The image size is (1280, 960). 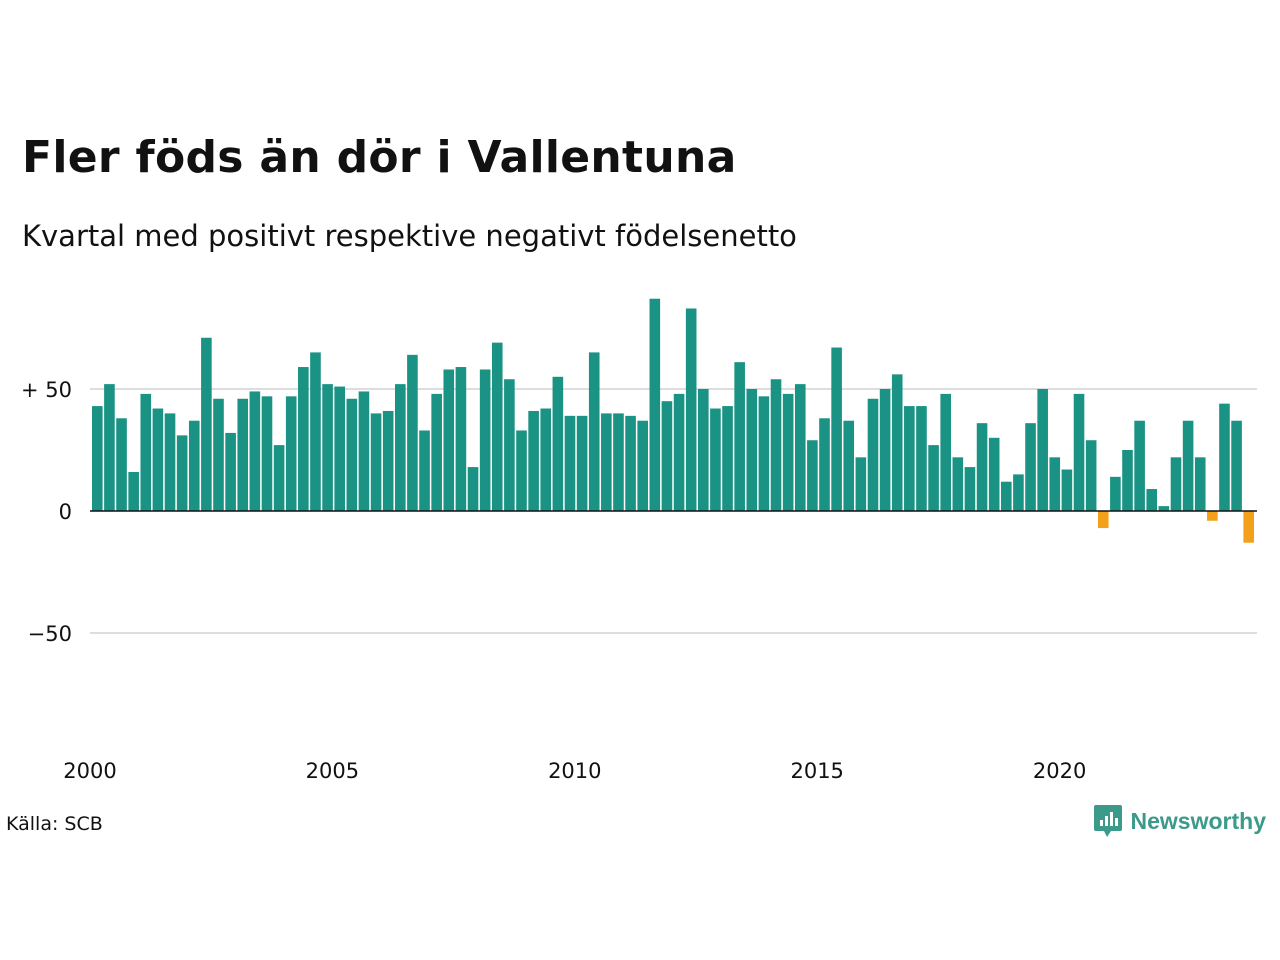 What do you see at coordinates (89, 771) in the screenshot?
I see `x-tick-label: 2000` at bounding box center [89, 771].